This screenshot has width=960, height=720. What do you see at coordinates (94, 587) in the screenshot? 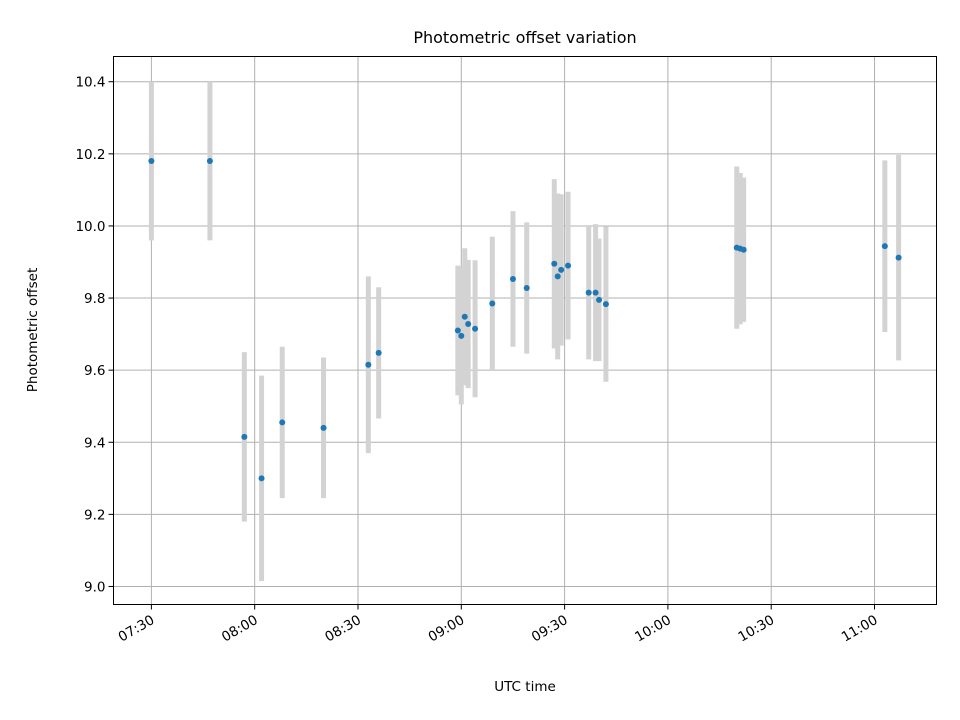
I see `y-tick-label: 9.0` at bounding box center [94, 587].